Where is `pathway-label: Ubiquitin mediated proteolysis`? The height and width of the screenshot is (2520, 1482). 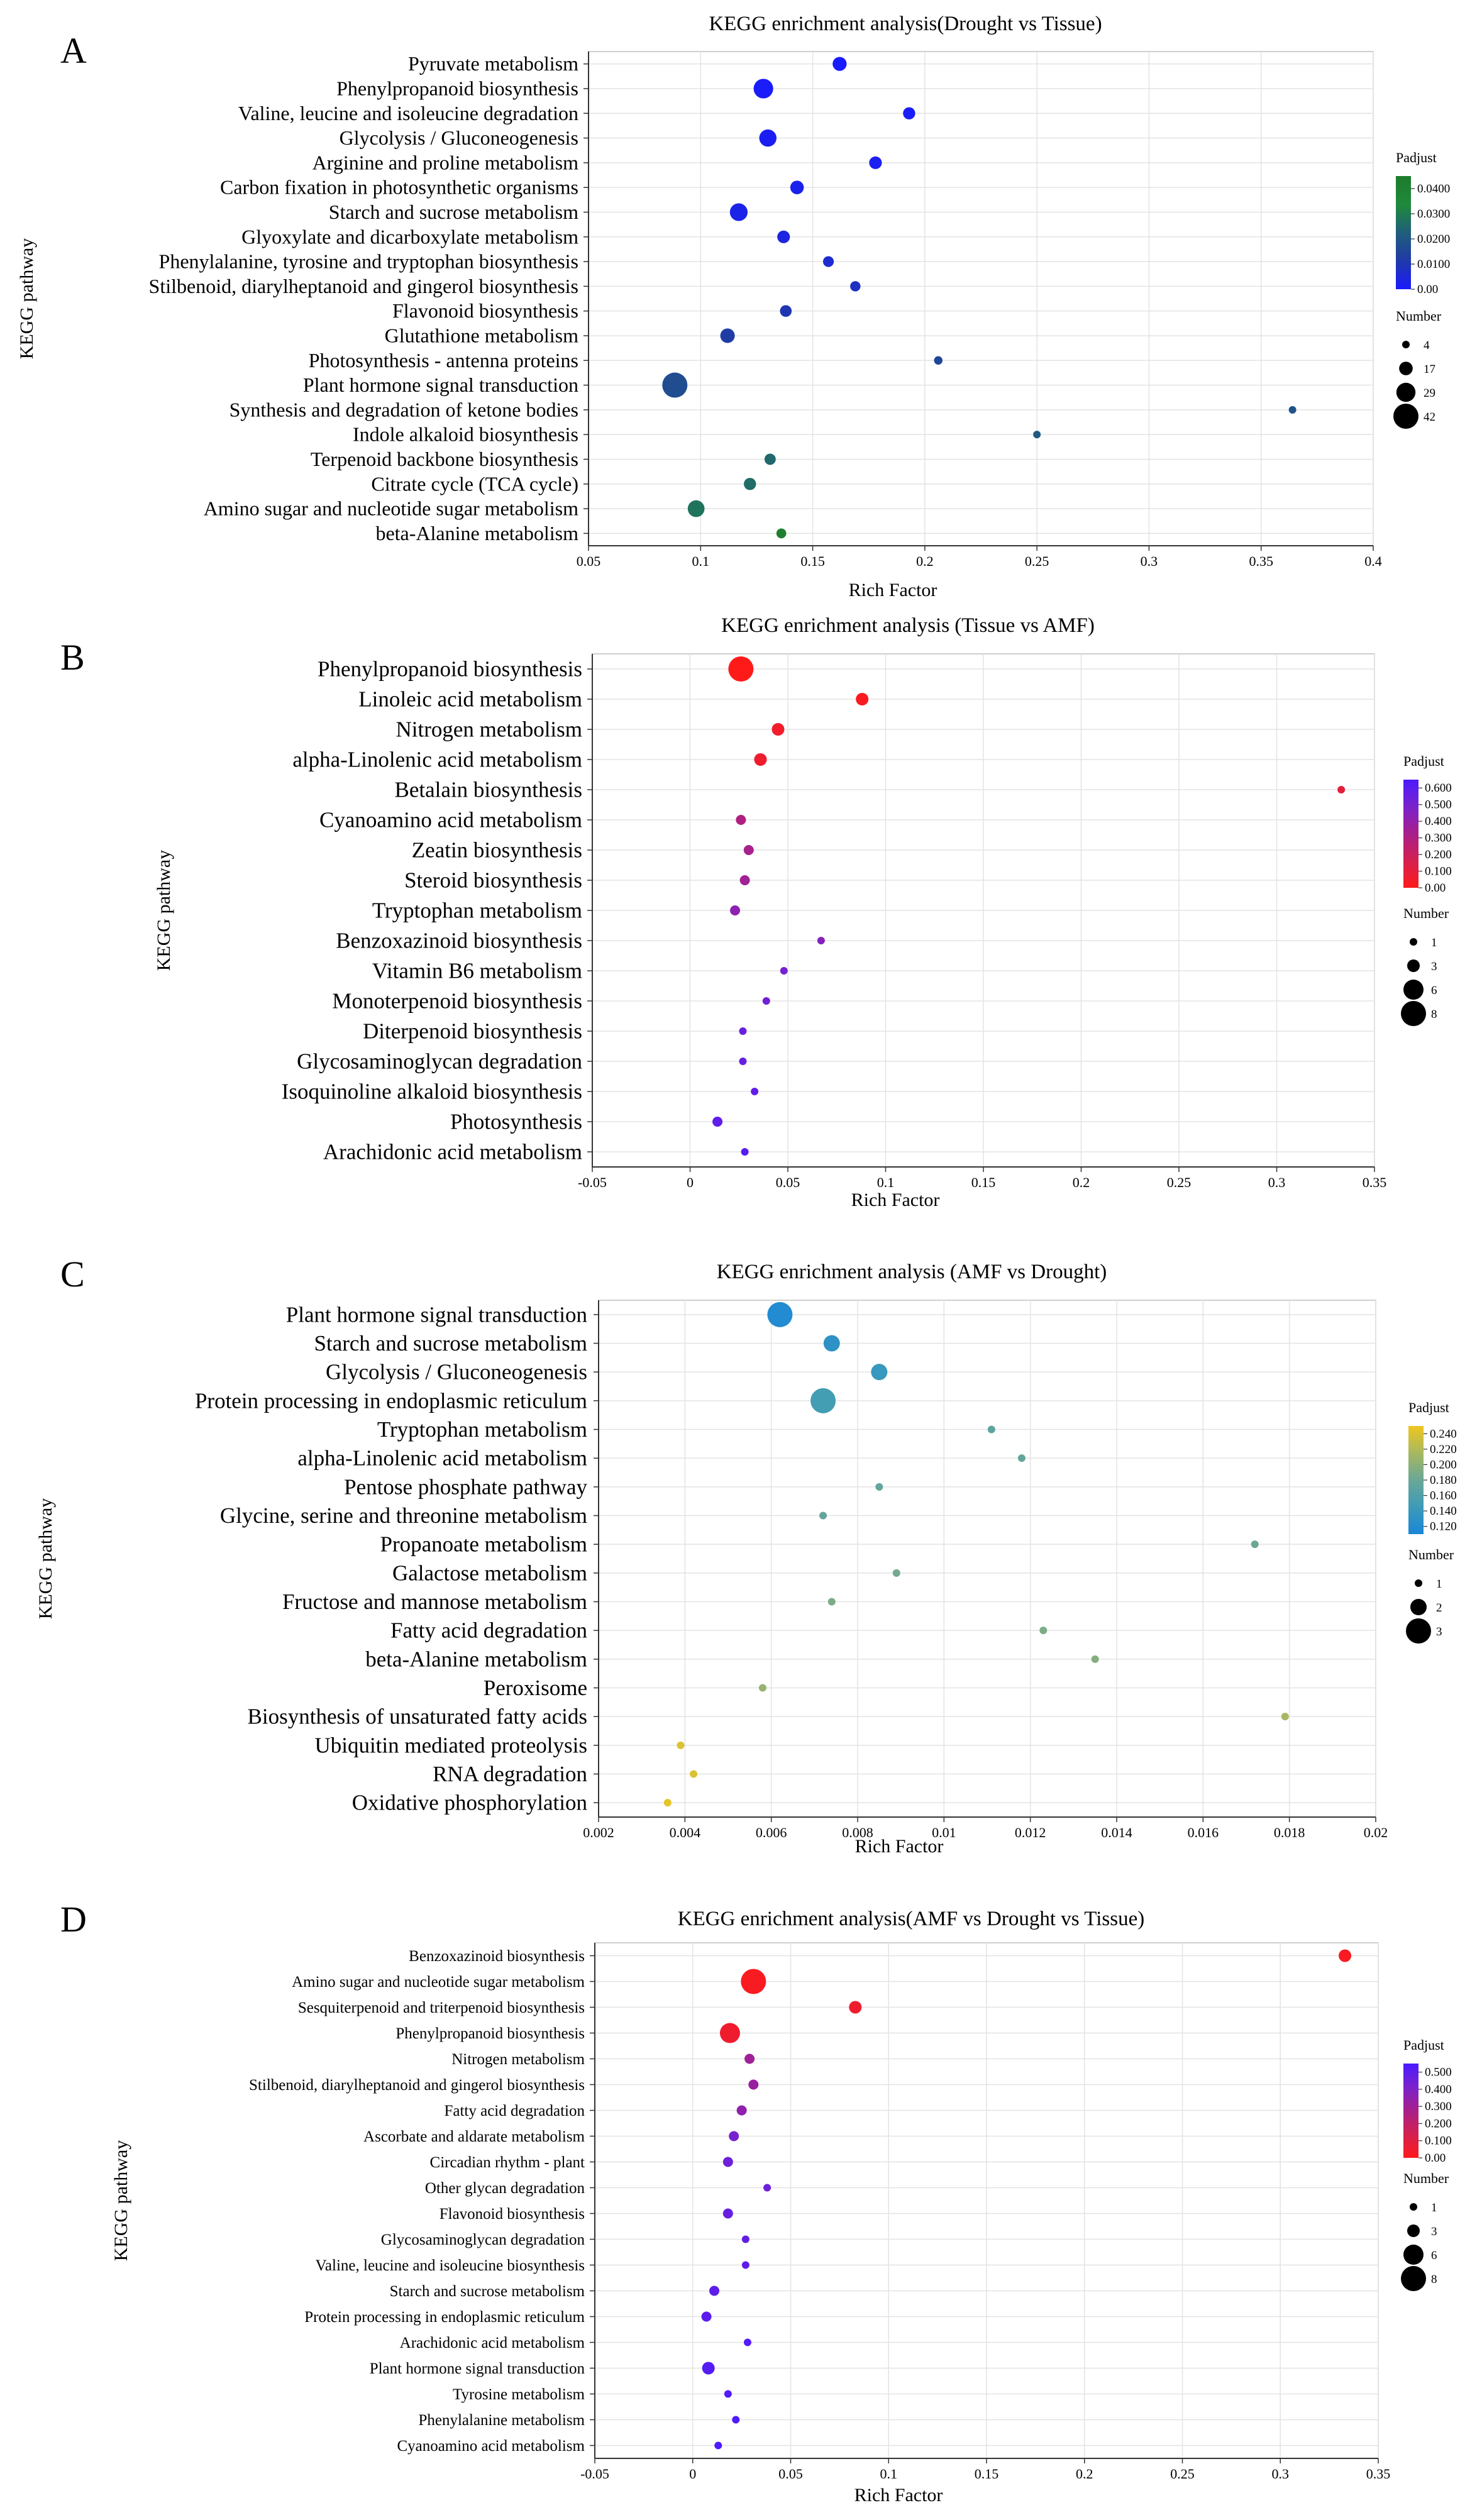
pathway-label: Ubiquitin mediated proteolysis is located at coordinates (450, 1745).